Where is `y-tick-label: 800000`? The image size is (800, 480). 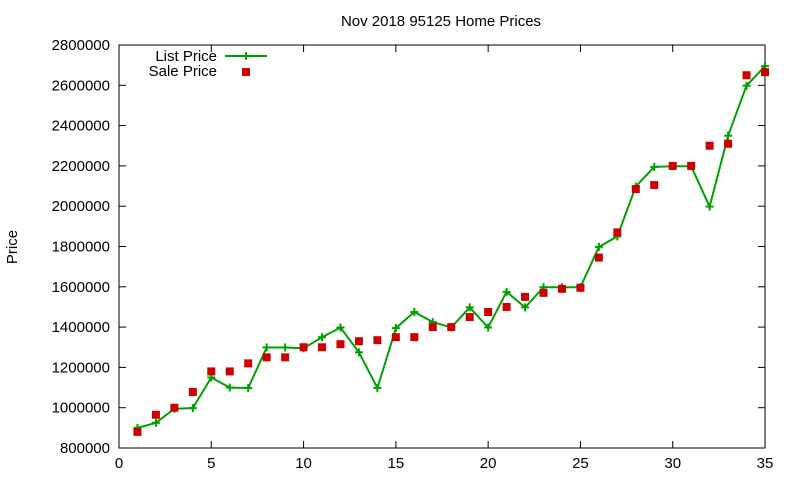
y-tick-label: 800000 is located at coordinates (85, 448).